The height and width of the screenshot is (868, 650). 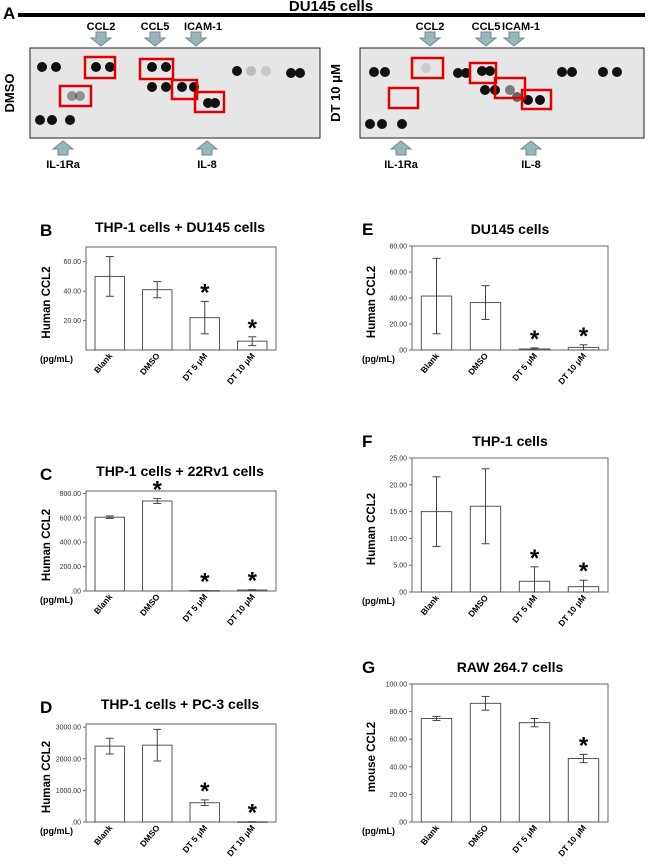 I want to click on blot-dt10: CCL2 CCL5 ICAM-1 IL-1Ra IL-8 DT 10 μM, so click(x=486, y=96).